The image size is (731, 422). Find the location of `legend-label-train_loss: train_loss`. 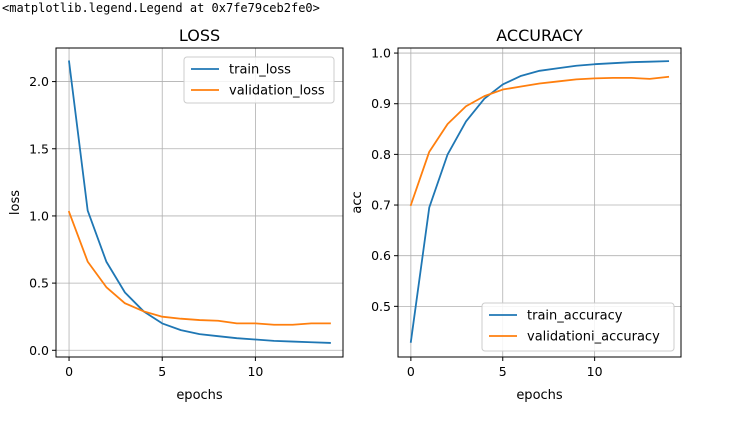

legend-label-train_loss: train_loss is located at coordinates (260, 70).